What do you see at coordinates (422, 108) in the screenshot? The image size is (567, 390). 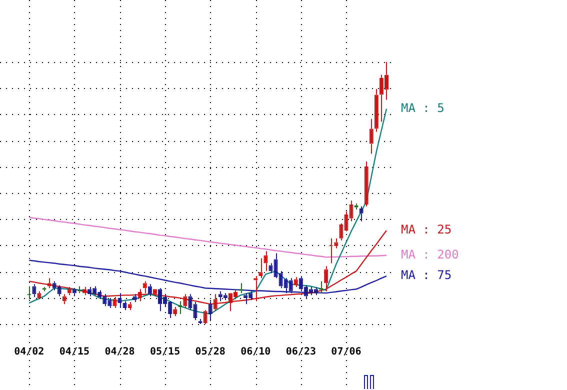 I see `series-label: MA : 5` at bounding box center [422, 108].